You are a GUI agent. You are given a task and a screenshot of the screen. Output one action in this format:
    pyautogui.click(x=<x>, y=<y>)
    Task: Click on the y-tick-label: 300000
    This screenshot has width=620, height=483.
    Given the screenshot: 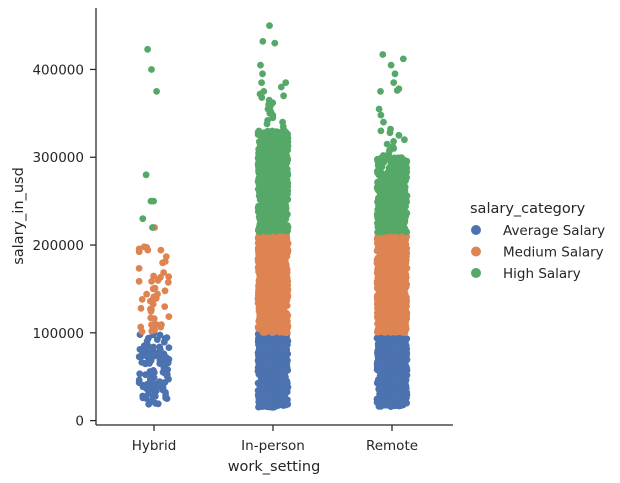 What is the action you would take?
    pyautogui.click(x=58, y=158)
    